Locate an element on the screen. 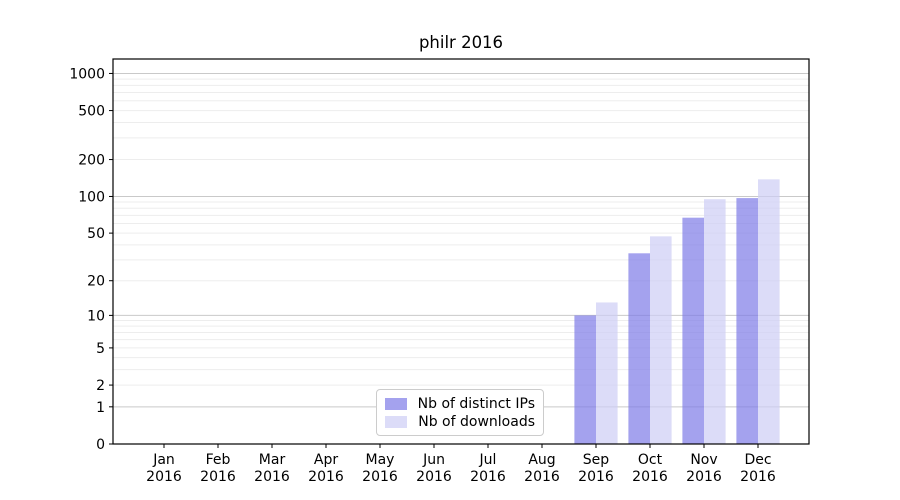  legend-swatch-distinct-ips-icon is located at coordinates (396, 404).